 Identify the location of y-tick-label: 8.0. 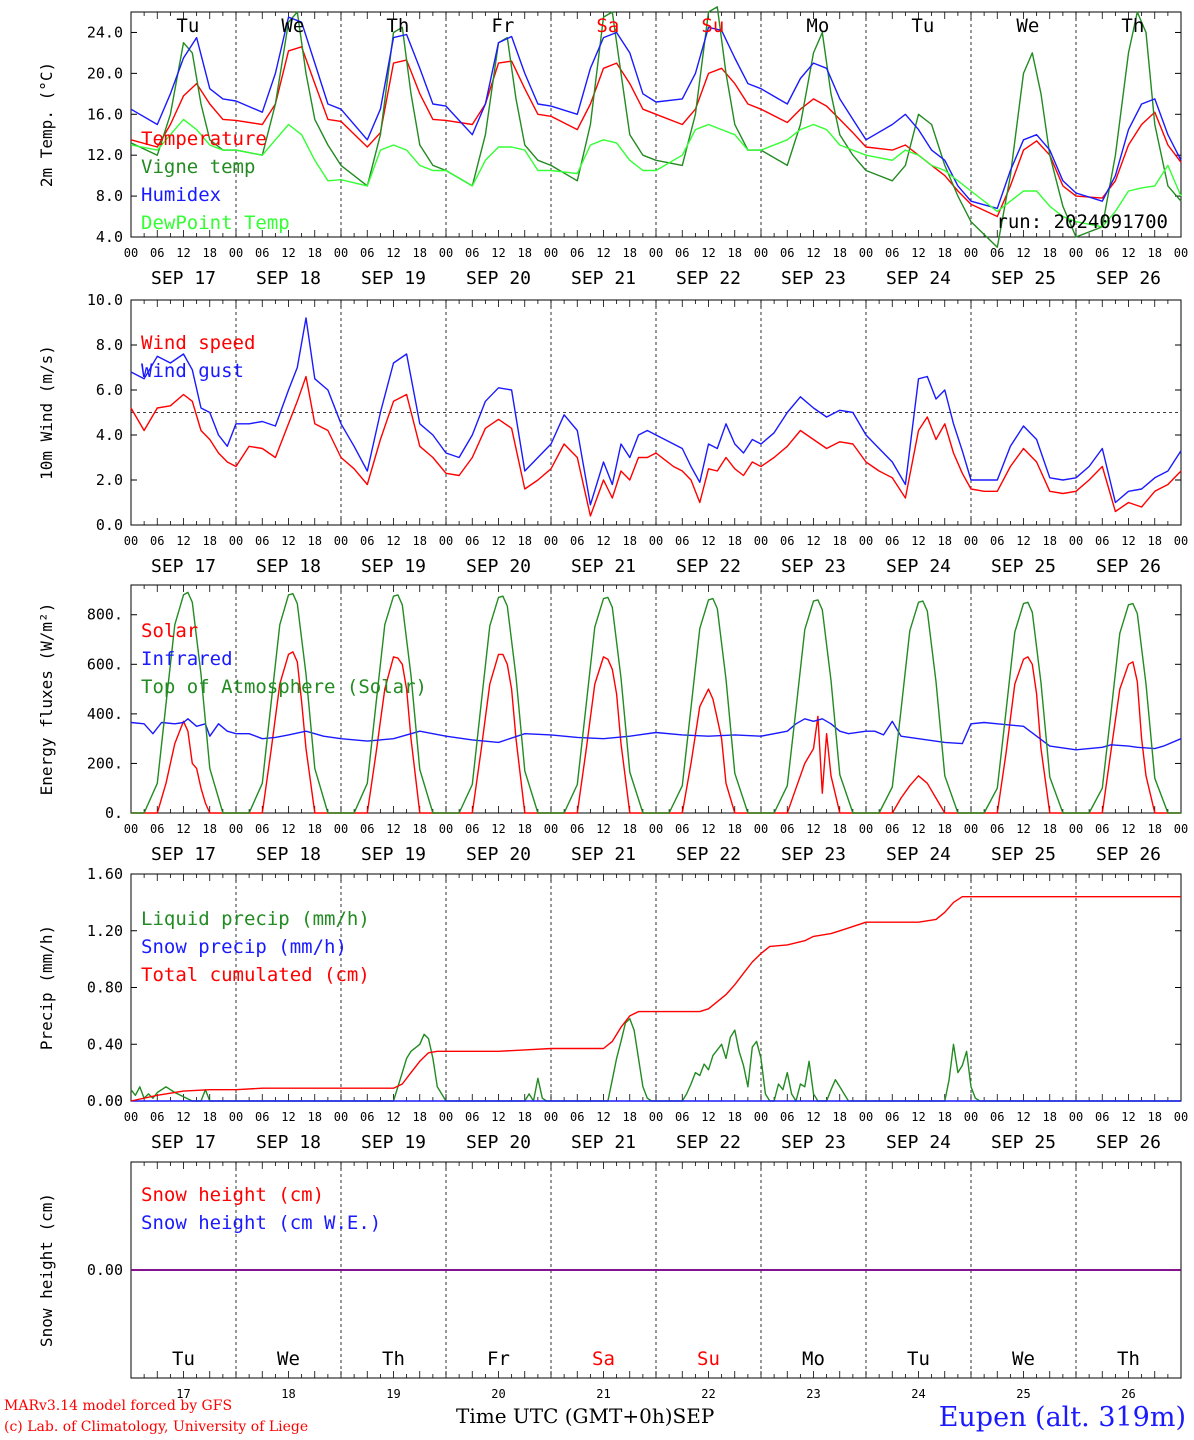
(109, 345).